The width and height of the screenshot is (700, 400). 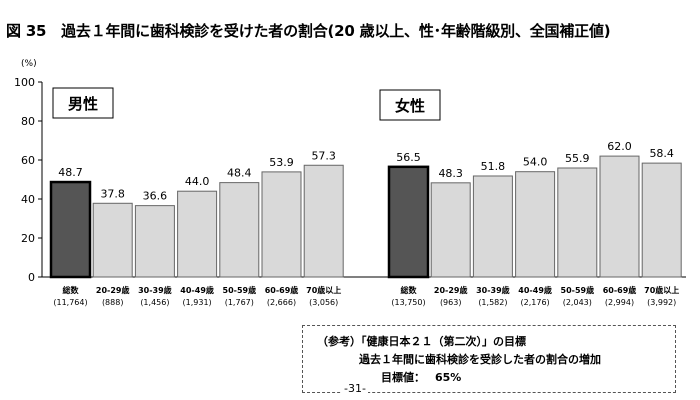 I want to click on reference-goal: 過去１年間に歯科検診を受診した者の割合の増加, so click(x=480, y=359).